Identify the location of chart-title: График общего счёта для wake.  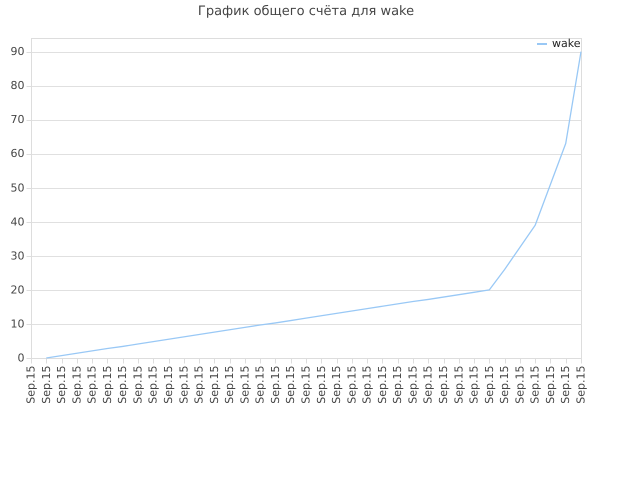
(306, 11).